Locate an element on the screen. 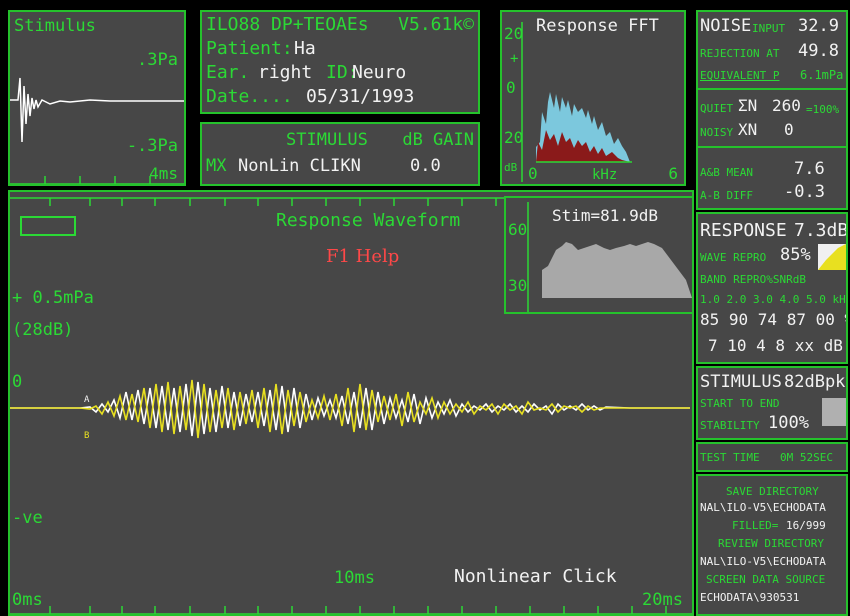 This screenshot has width=850, height=616. waveform-neg: -ve is located at coordinates (27, 518).